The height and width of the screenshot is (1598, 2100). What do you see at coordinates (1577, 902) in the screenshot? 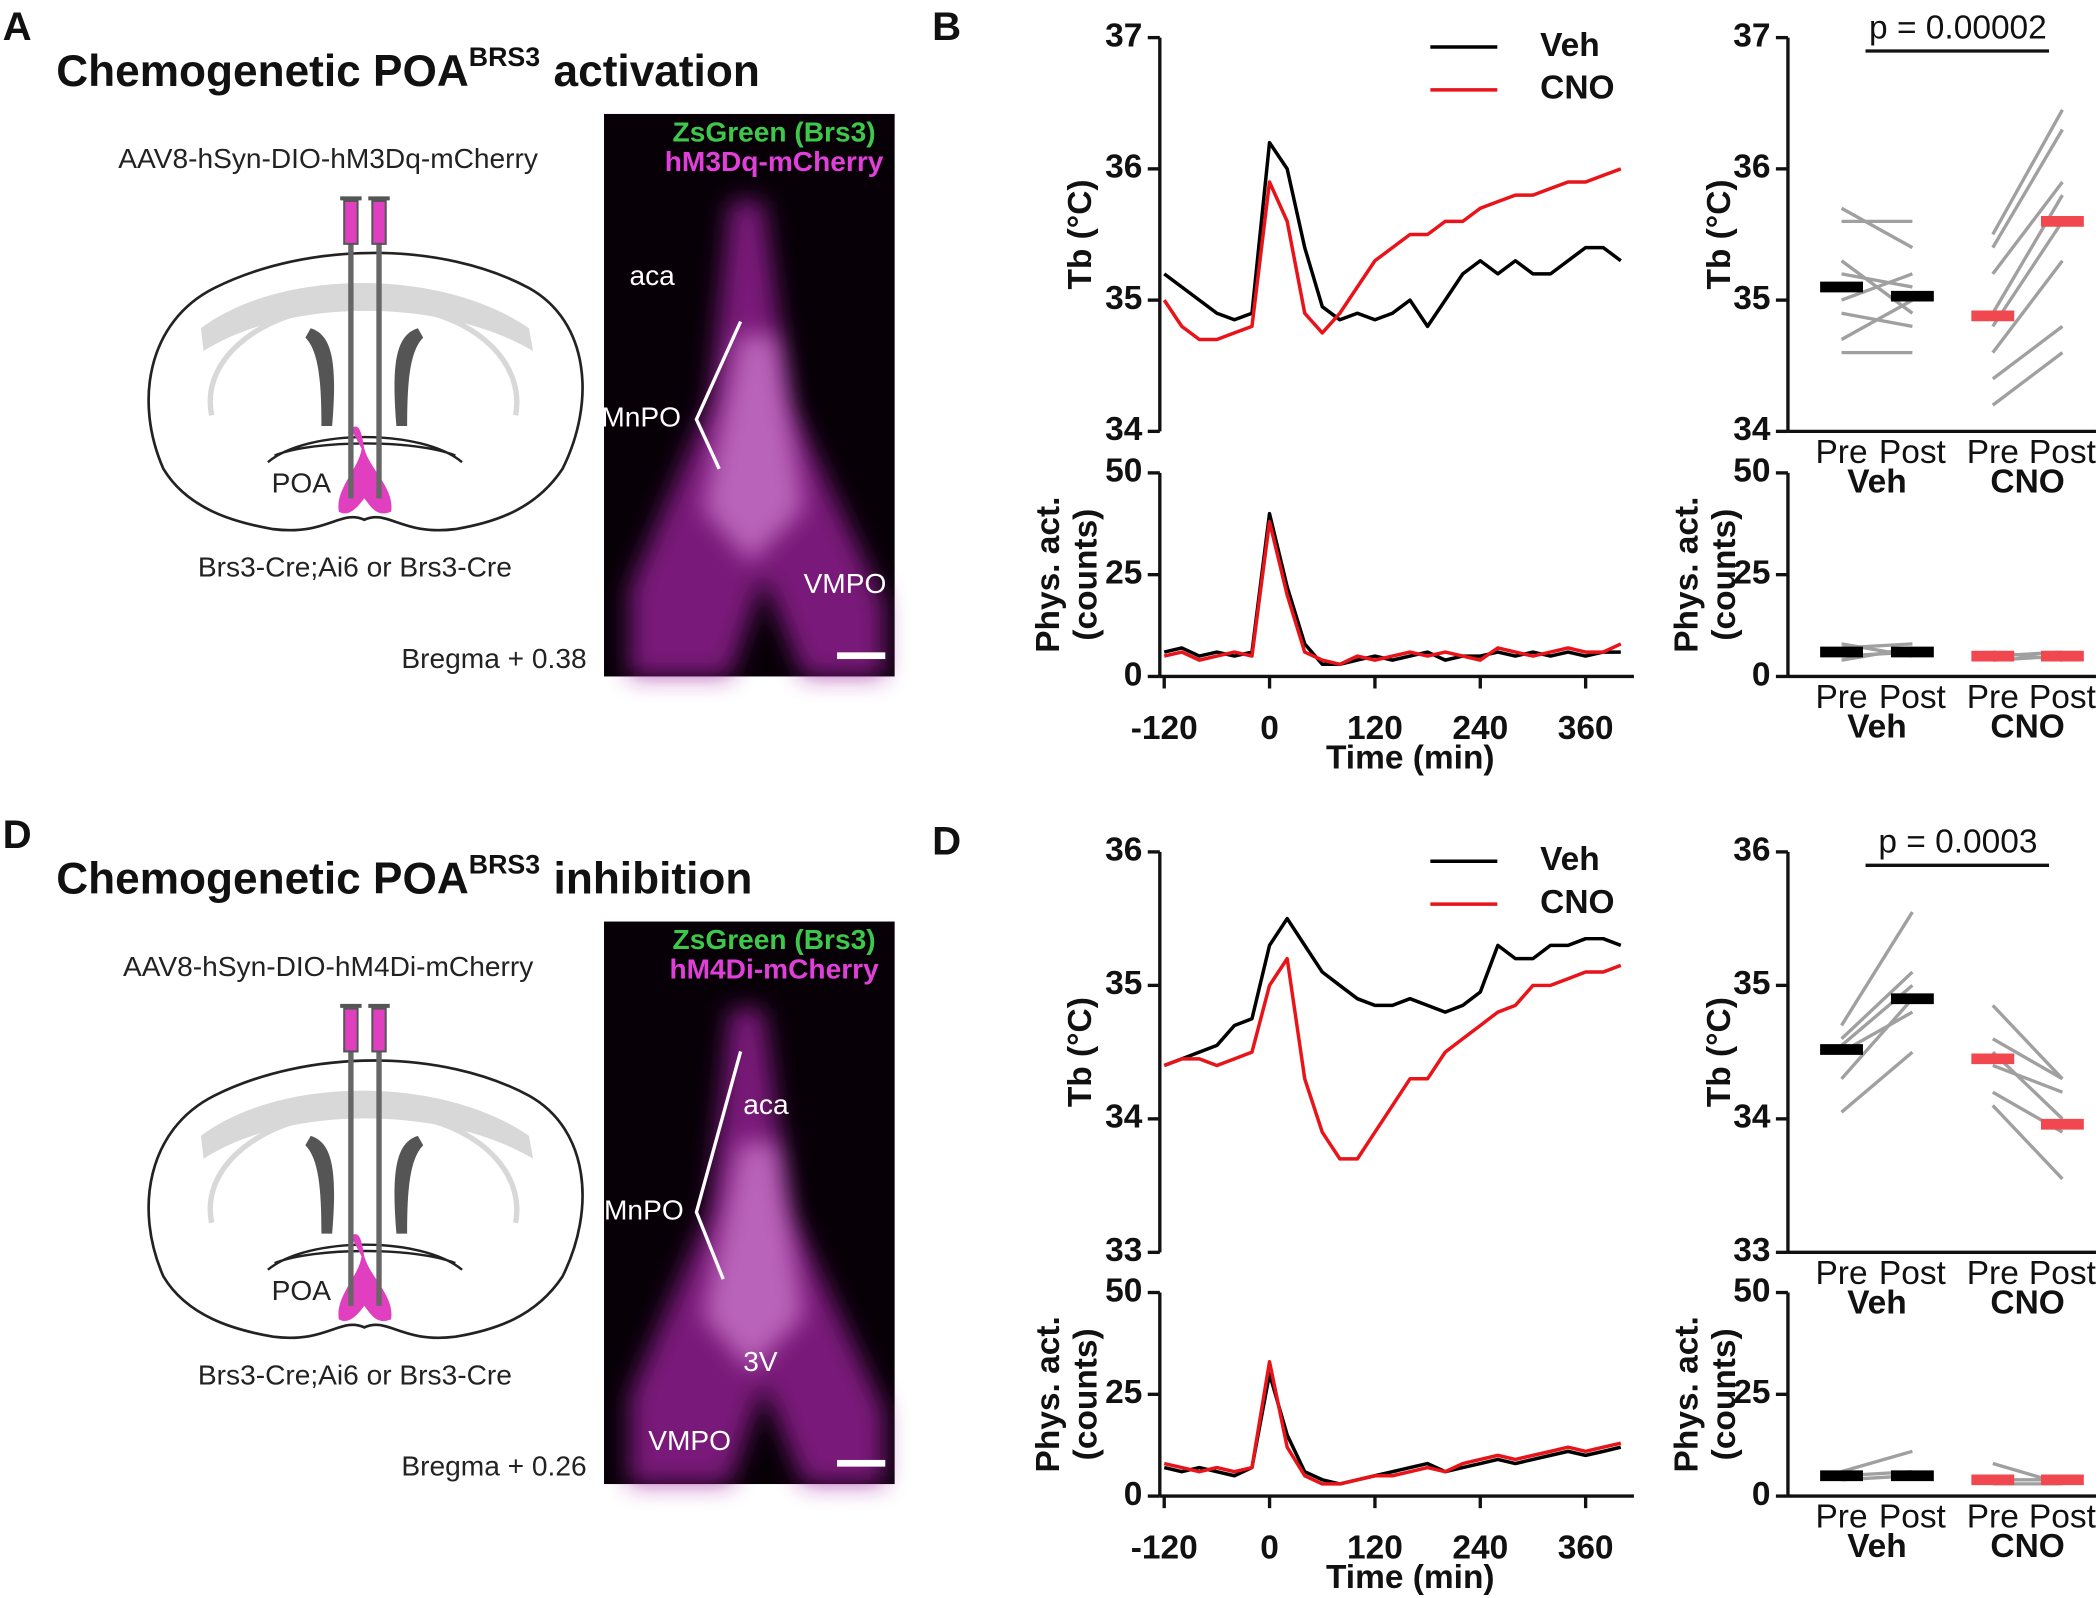
I see `legend-label: CNO` at bounding box center [1577, 902].